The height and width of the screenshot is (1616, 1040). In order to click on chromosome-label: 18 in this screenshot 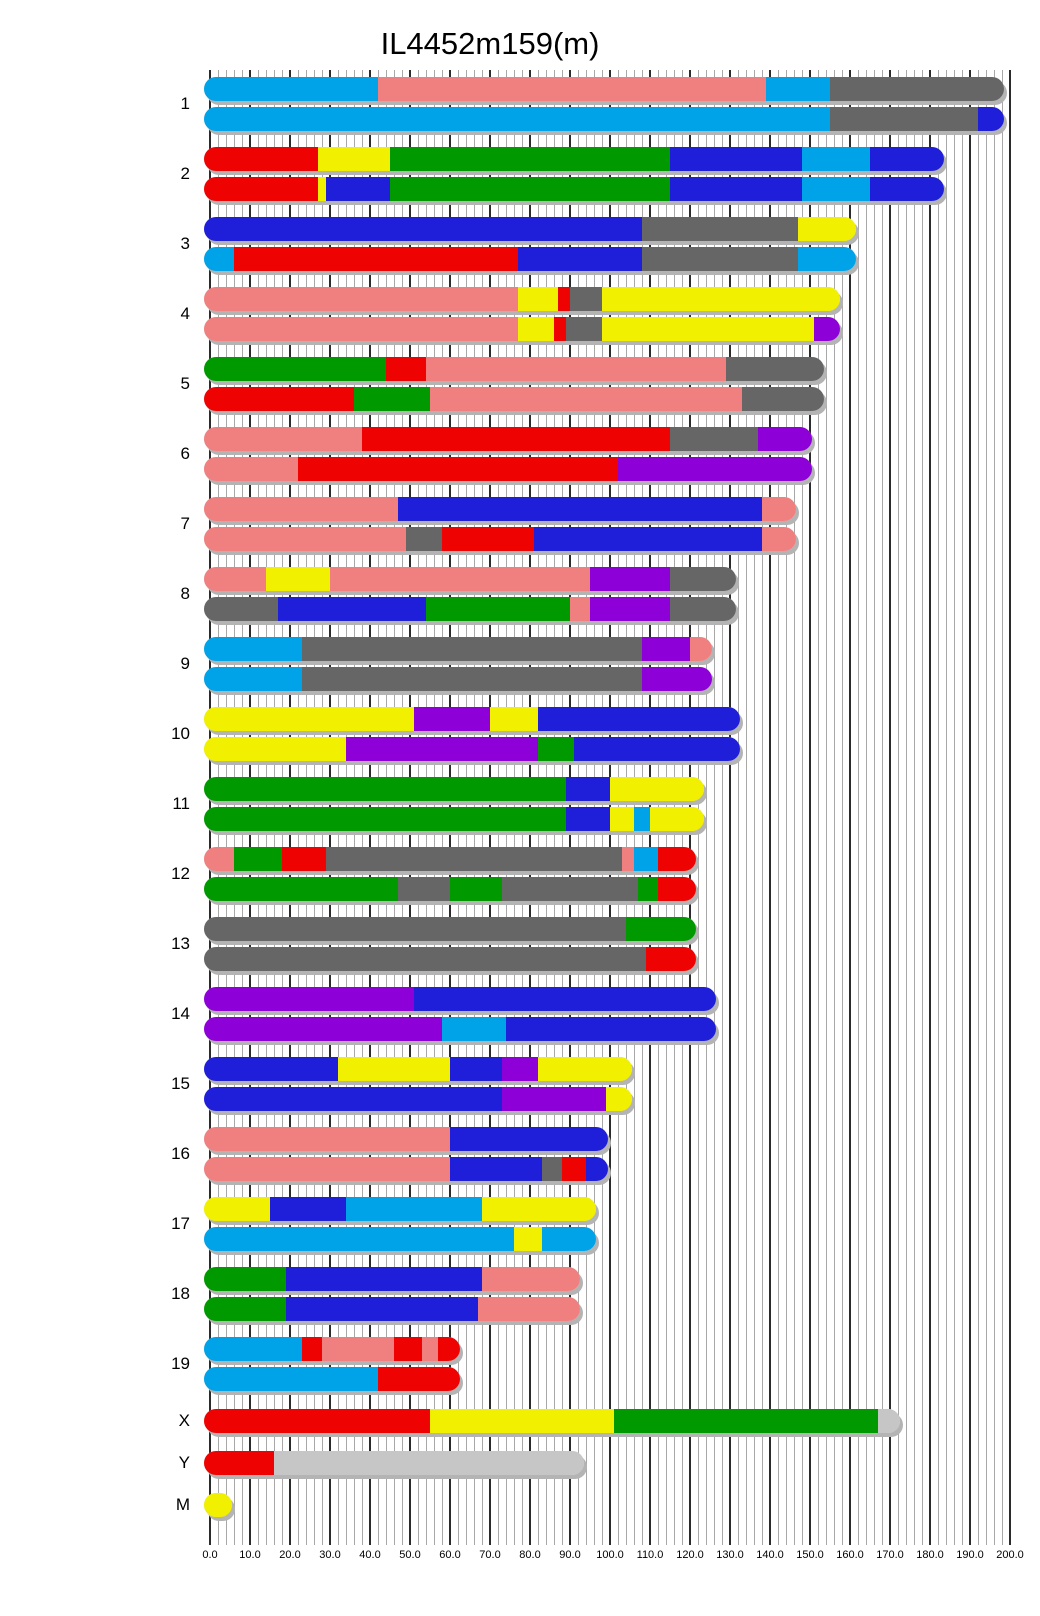, I will do `click(180, 1293)`.